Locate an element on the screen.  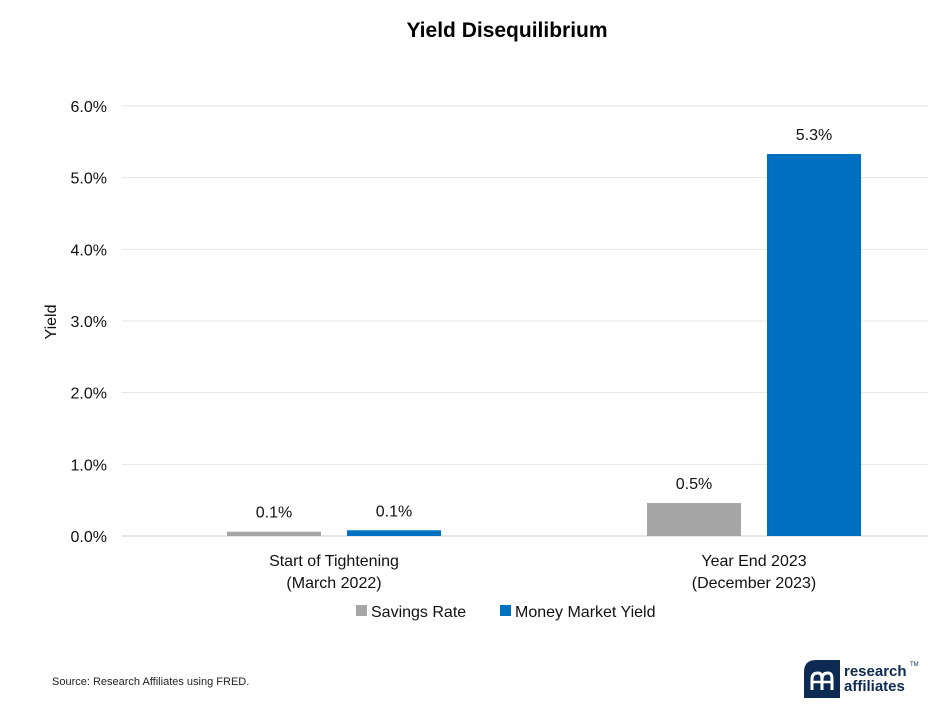
y-tick-label: 4.0% is located at coordinates (89, 250).